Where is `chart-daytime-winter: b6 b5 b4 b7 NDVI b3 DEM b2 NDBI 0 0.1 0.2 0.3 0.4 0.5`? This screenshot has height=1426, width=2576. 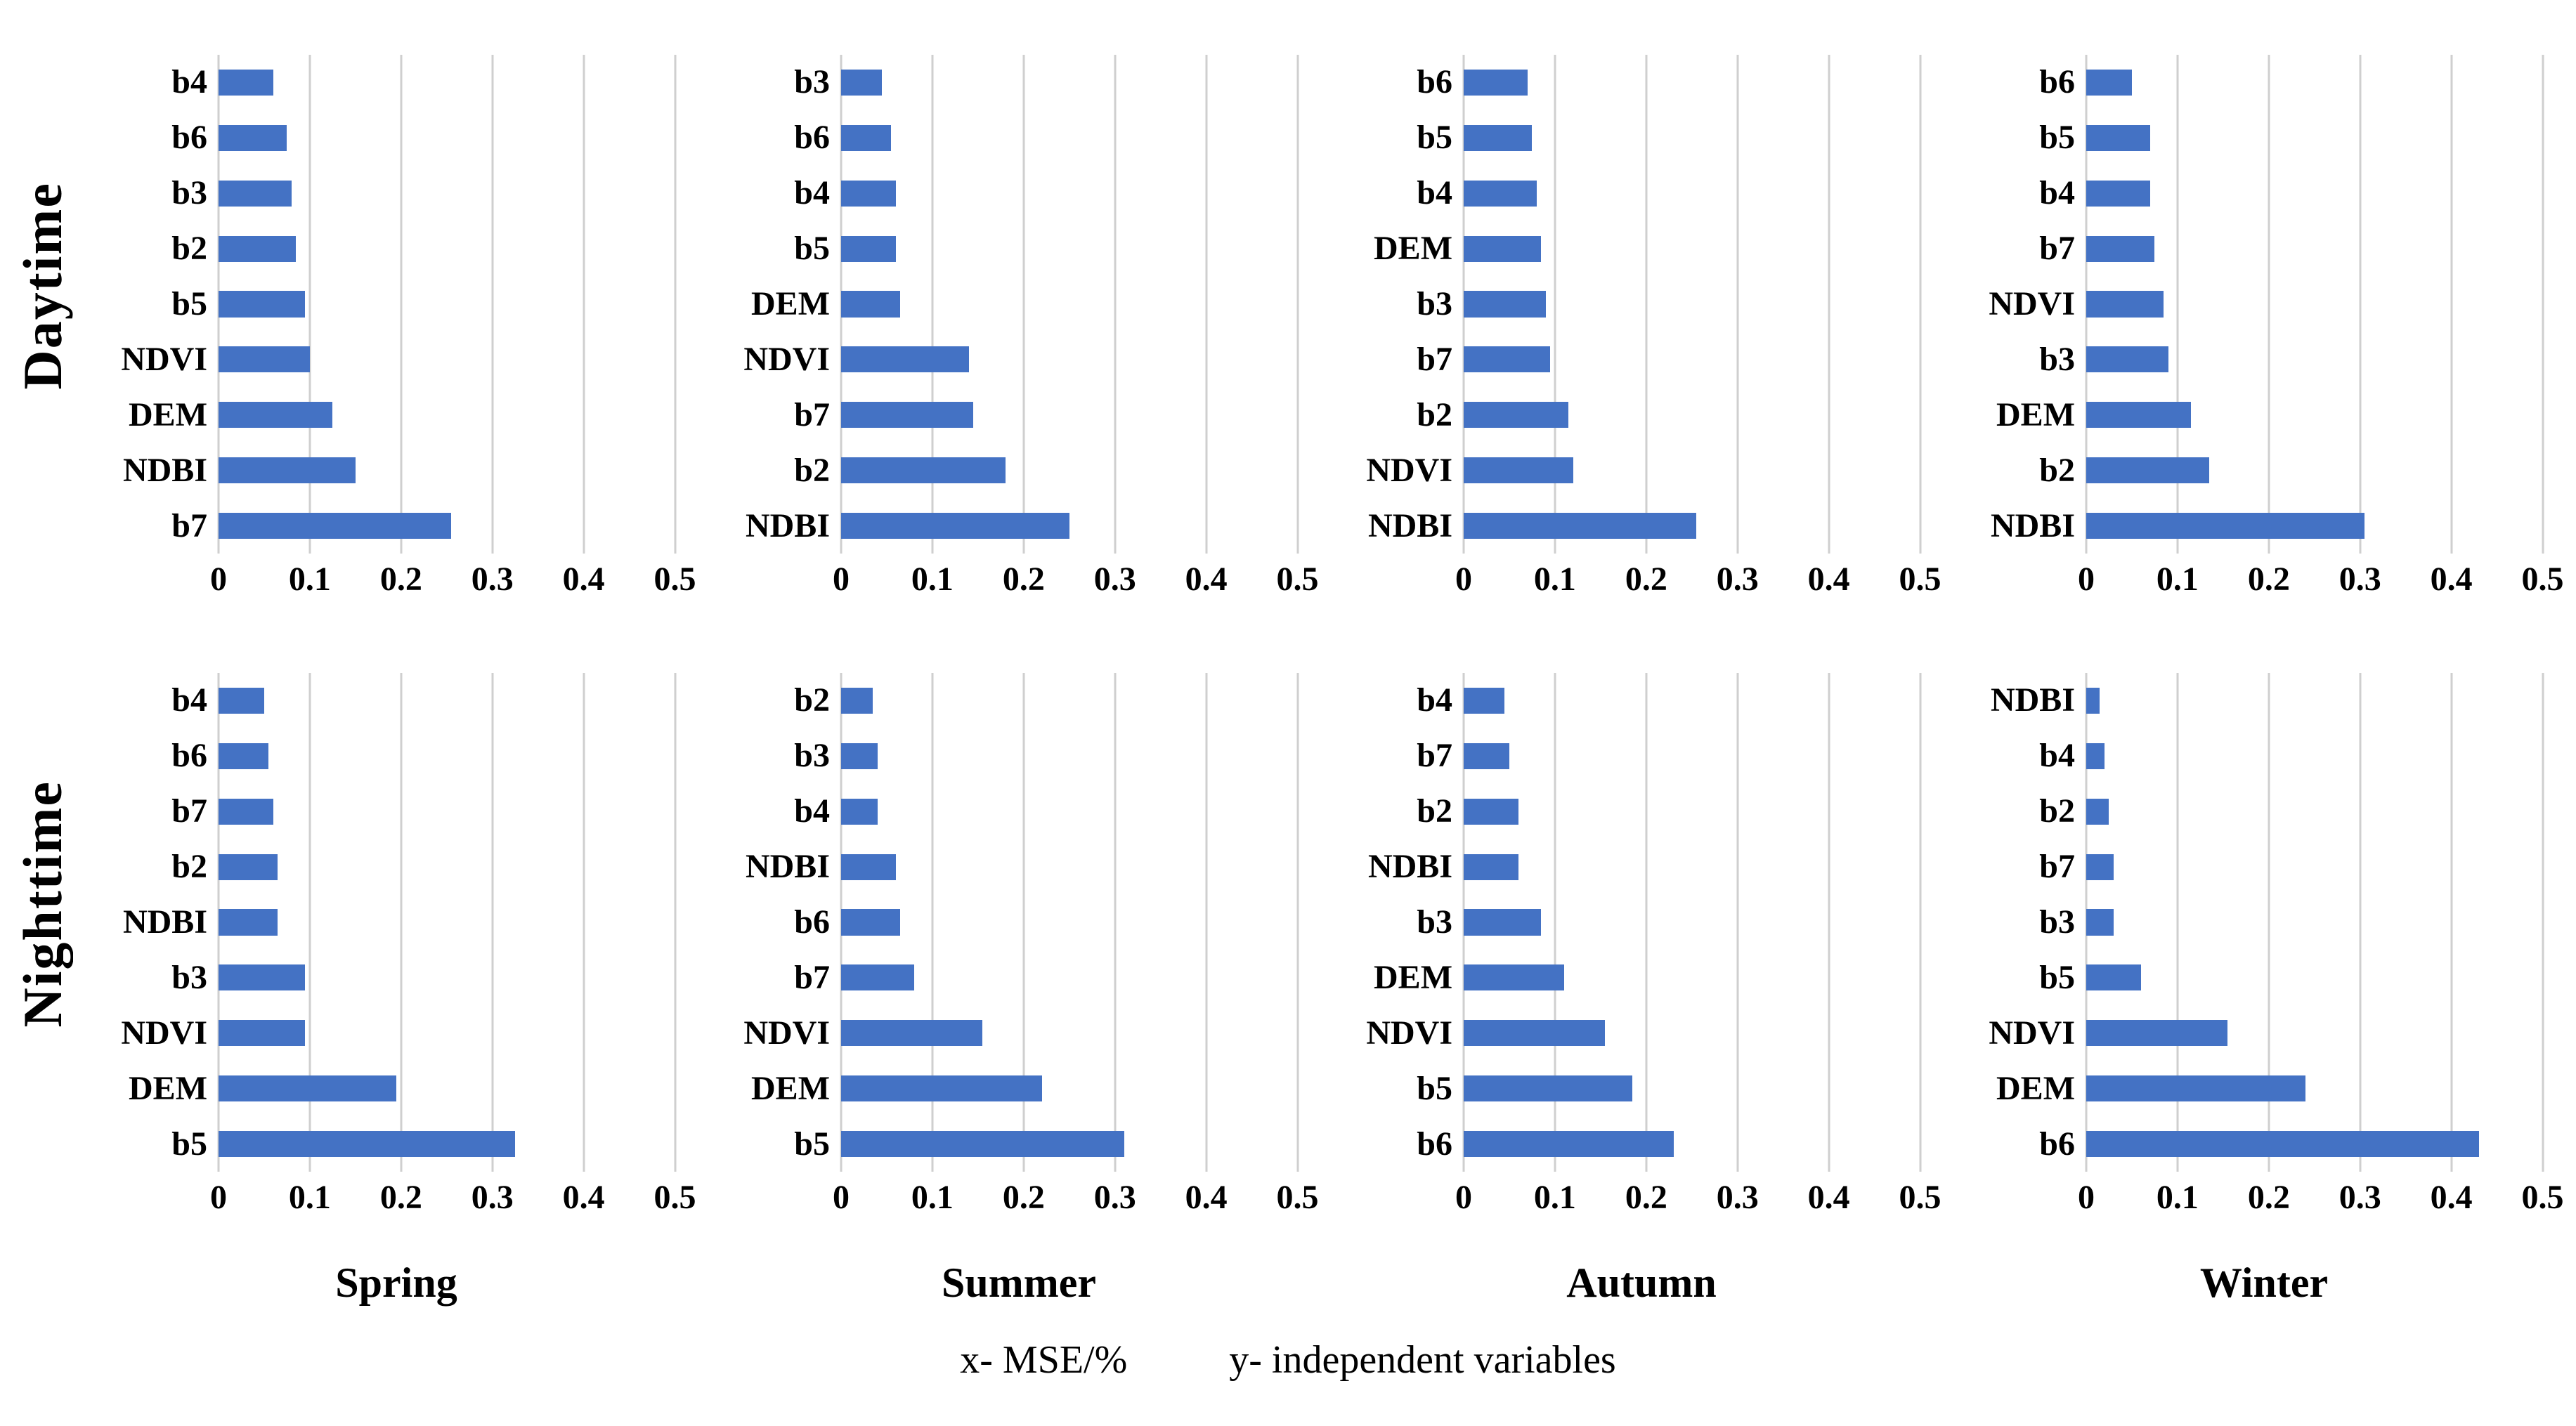
chart-daytime-winter: b6 b5 b4 b7 NDVI b3 DEM b2 NDBI 0 0.1 0.2 0.3 0.4 0.5 is located at coordinates (2264, 314).